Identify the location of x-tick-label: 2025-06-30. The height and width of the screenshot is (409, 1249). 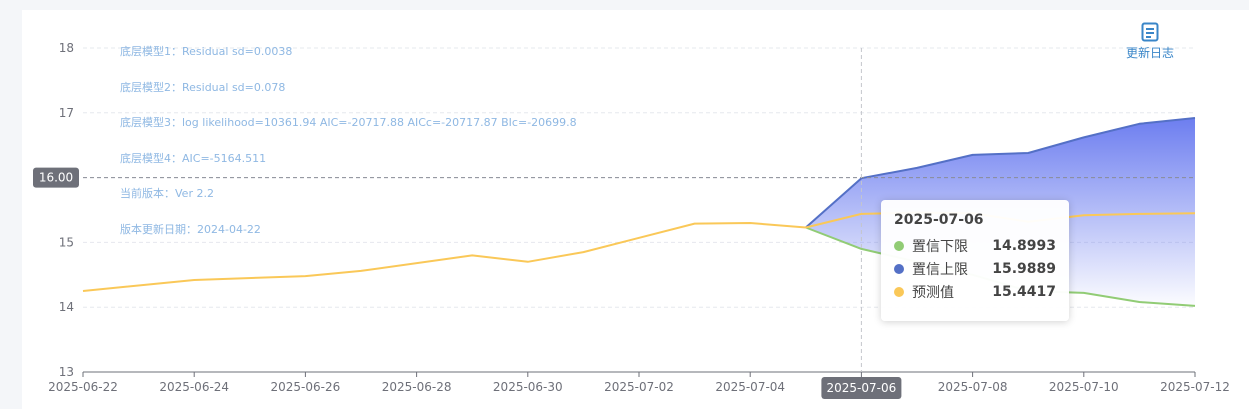
(528, 387).